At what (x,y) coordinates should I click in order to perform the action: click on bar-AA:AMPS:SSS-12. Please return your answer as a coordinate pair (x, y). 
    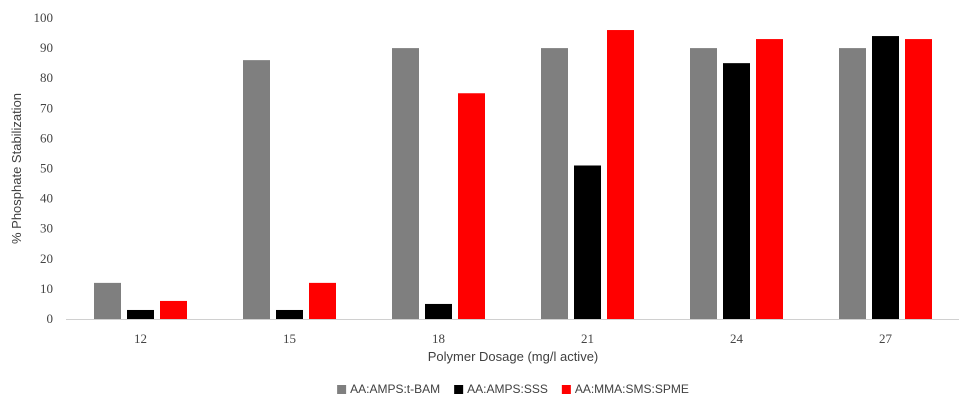
    Looking at the image, I should click on (140, 314).